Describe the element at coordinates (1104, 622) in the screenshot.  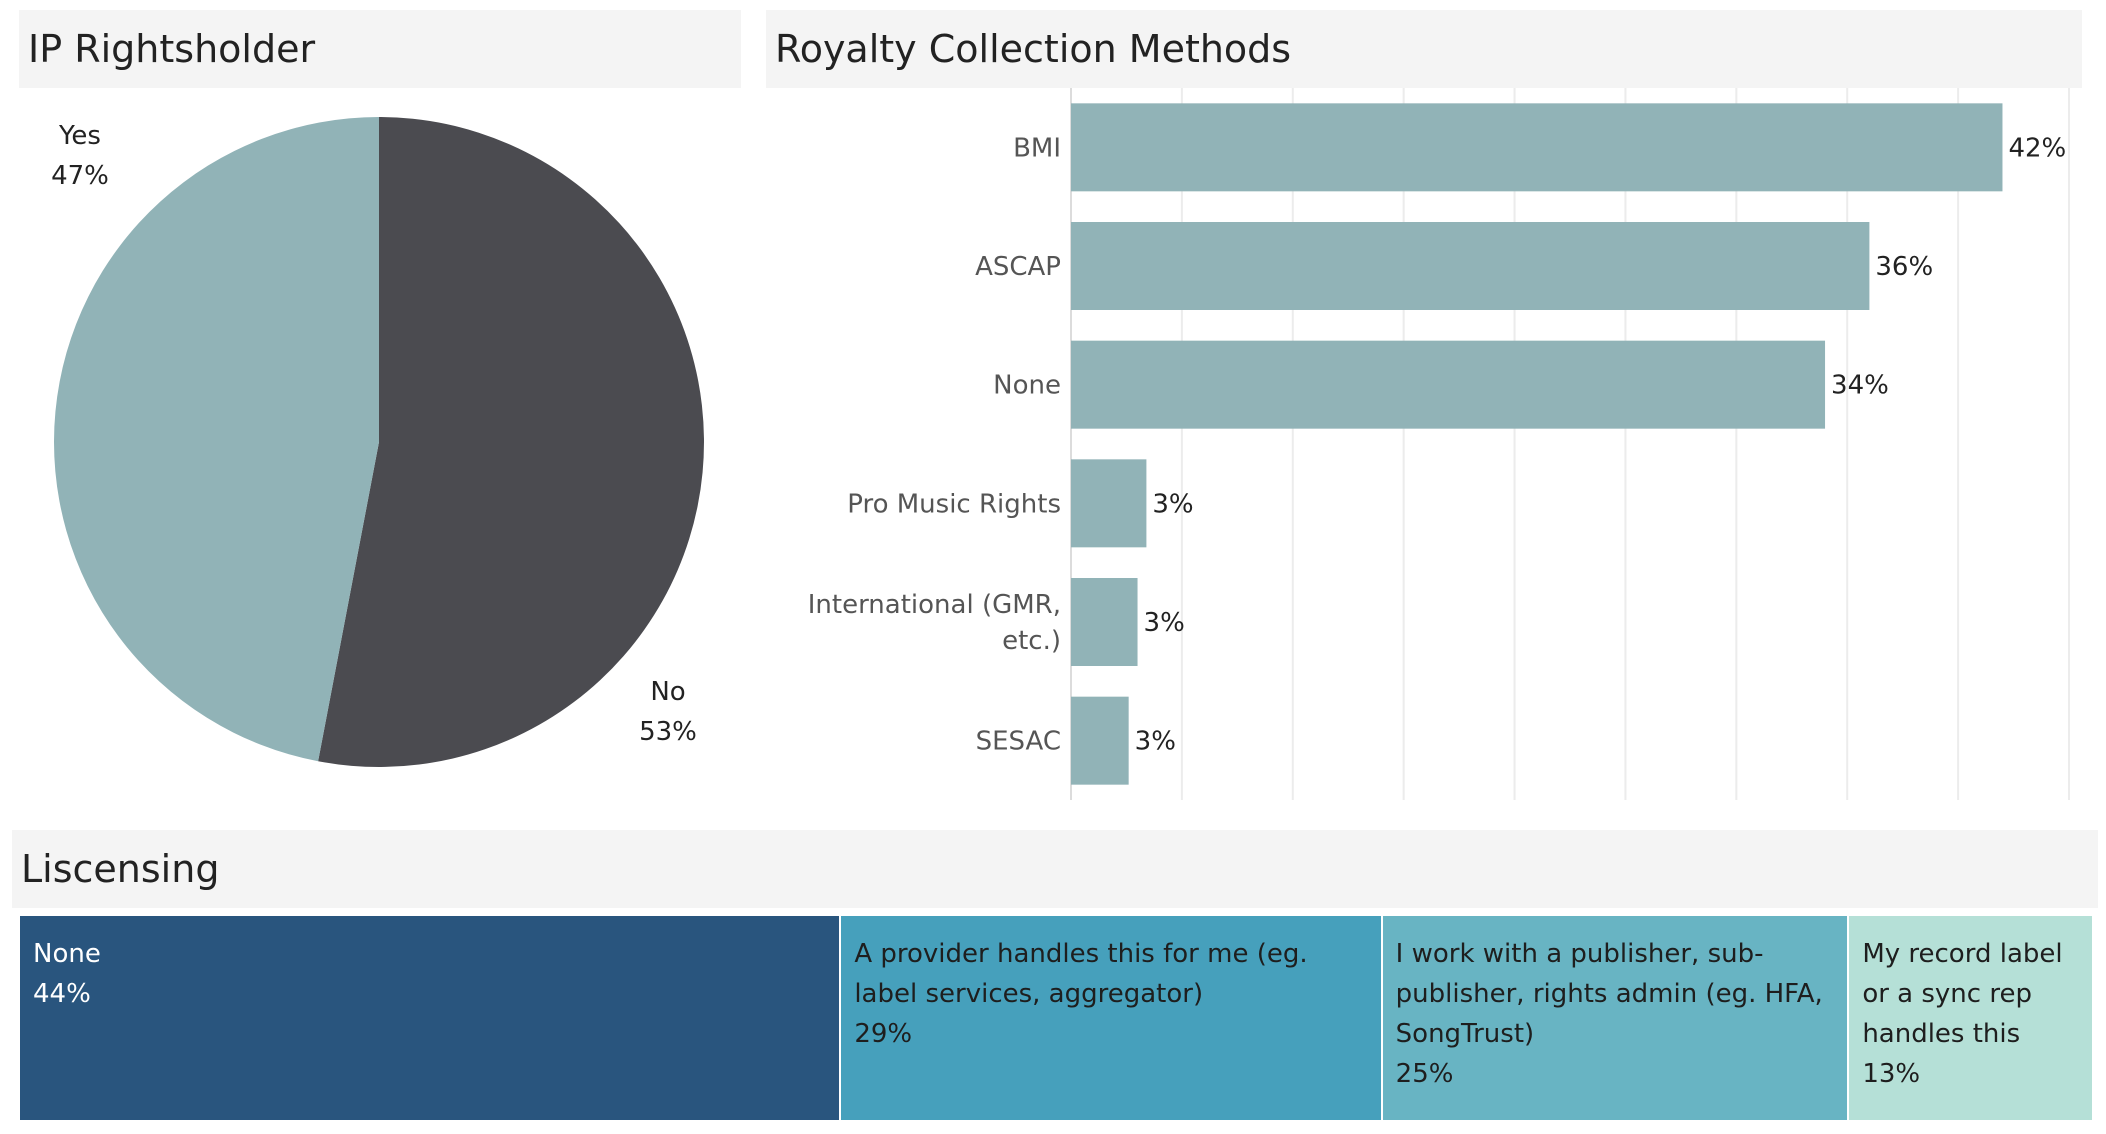
I see `bar-international-gmr-etc-` at that location.